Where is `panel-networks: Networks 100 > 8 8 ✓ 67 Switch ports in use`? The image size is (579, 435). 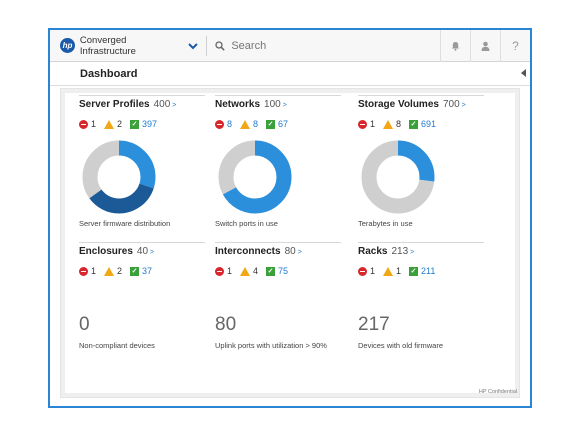
panel-networks: Networks 100 > 8 8 ✓ 67 Switch ports in use is located at coordinates (280, 161).